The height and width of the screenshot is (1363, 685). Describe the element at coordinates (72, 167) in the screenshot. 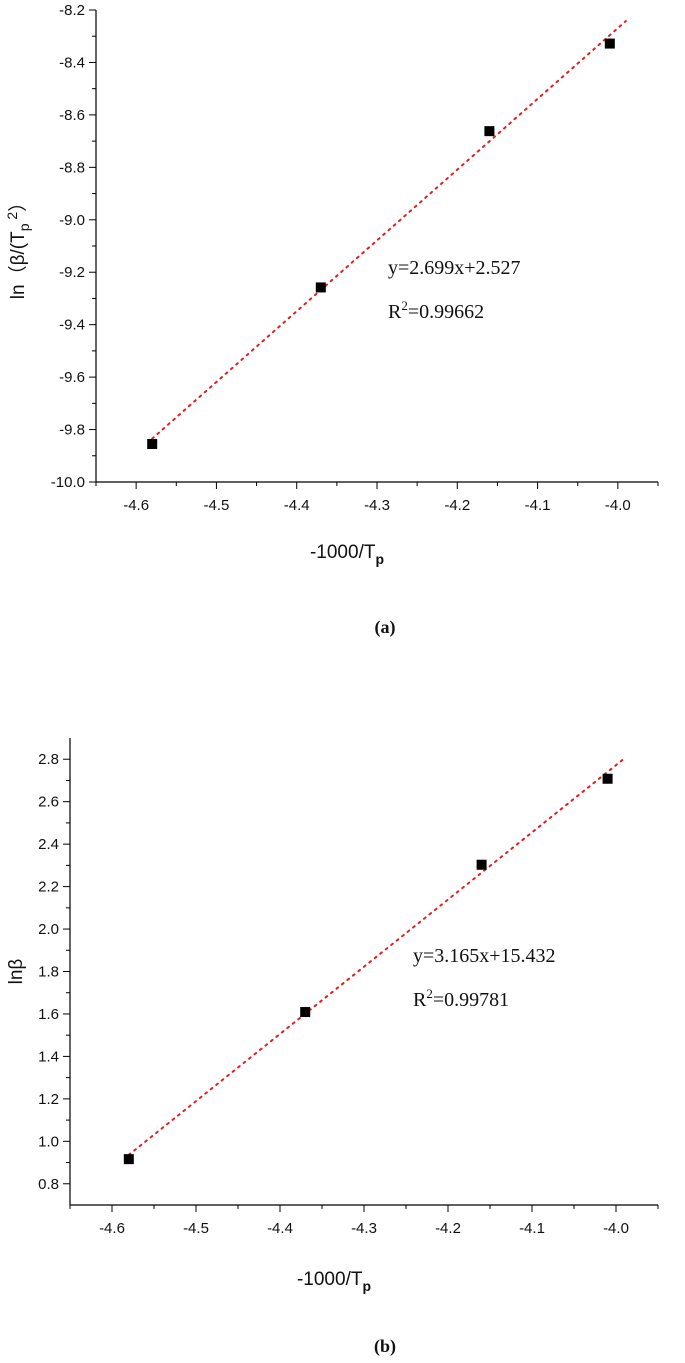

I see `y-tick-label: -8.8` at that location.